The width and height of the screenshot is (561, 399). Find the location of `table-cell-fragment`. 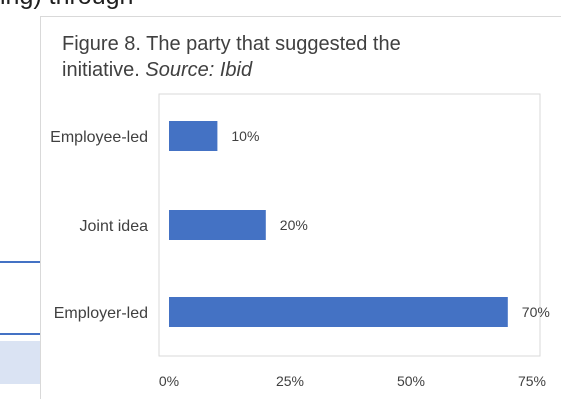

table-cell-fragment is located at coordinates (20, 362).